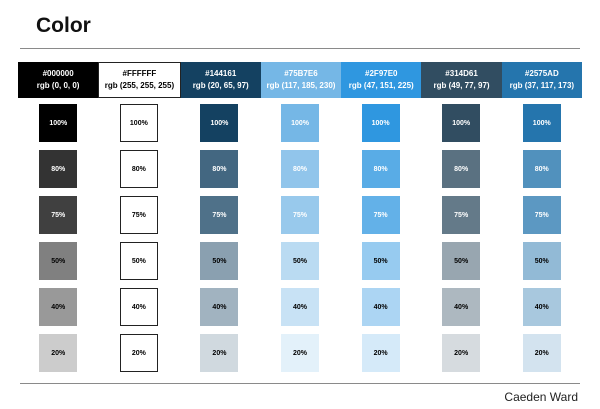  Describe the element at coordinates (220, 80) in the screenshot. I see `color-header-2: #144161 rgb (20, 65, 97)` at that location.